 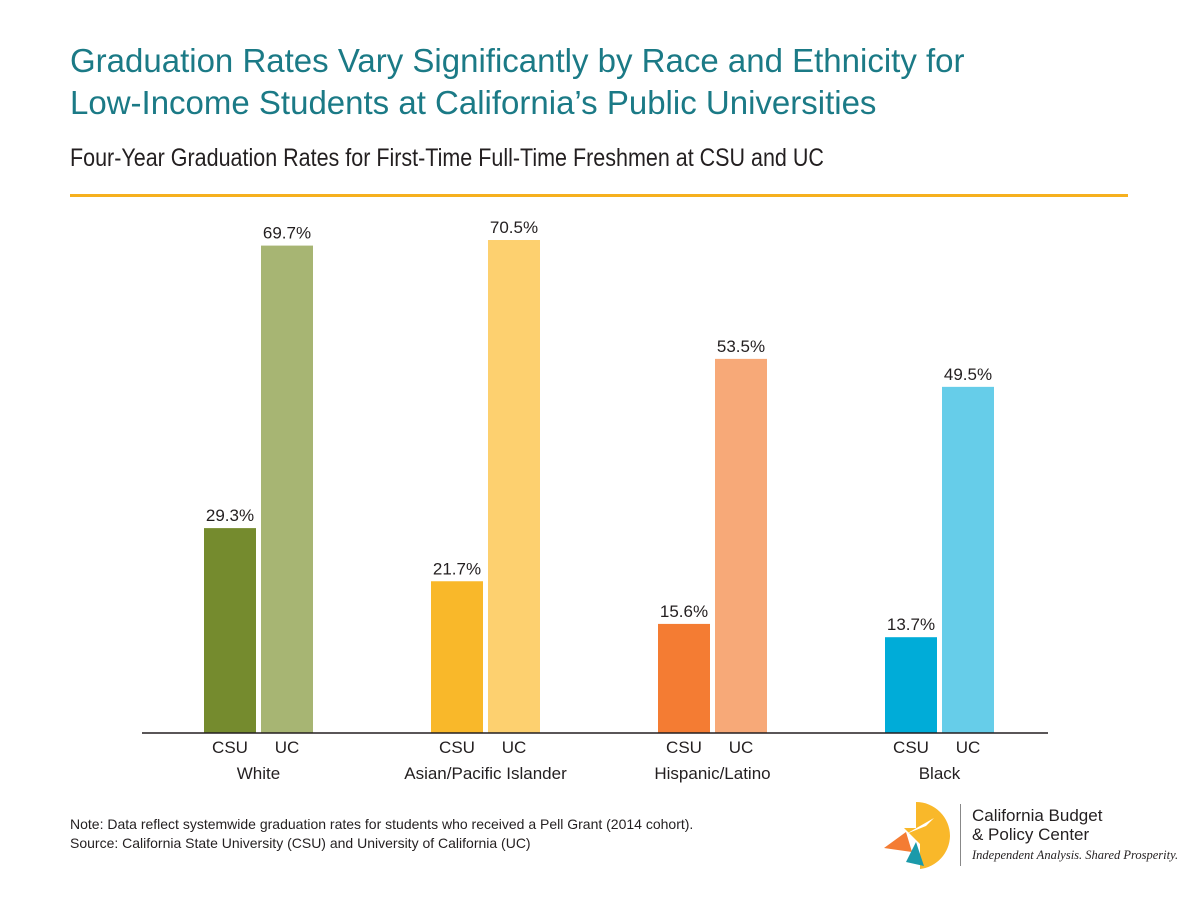 What do you see at coordinates (684, 747) in the screenshot?
I see `sub-label-csu-2: CSU` at bounding box center [684, 747].